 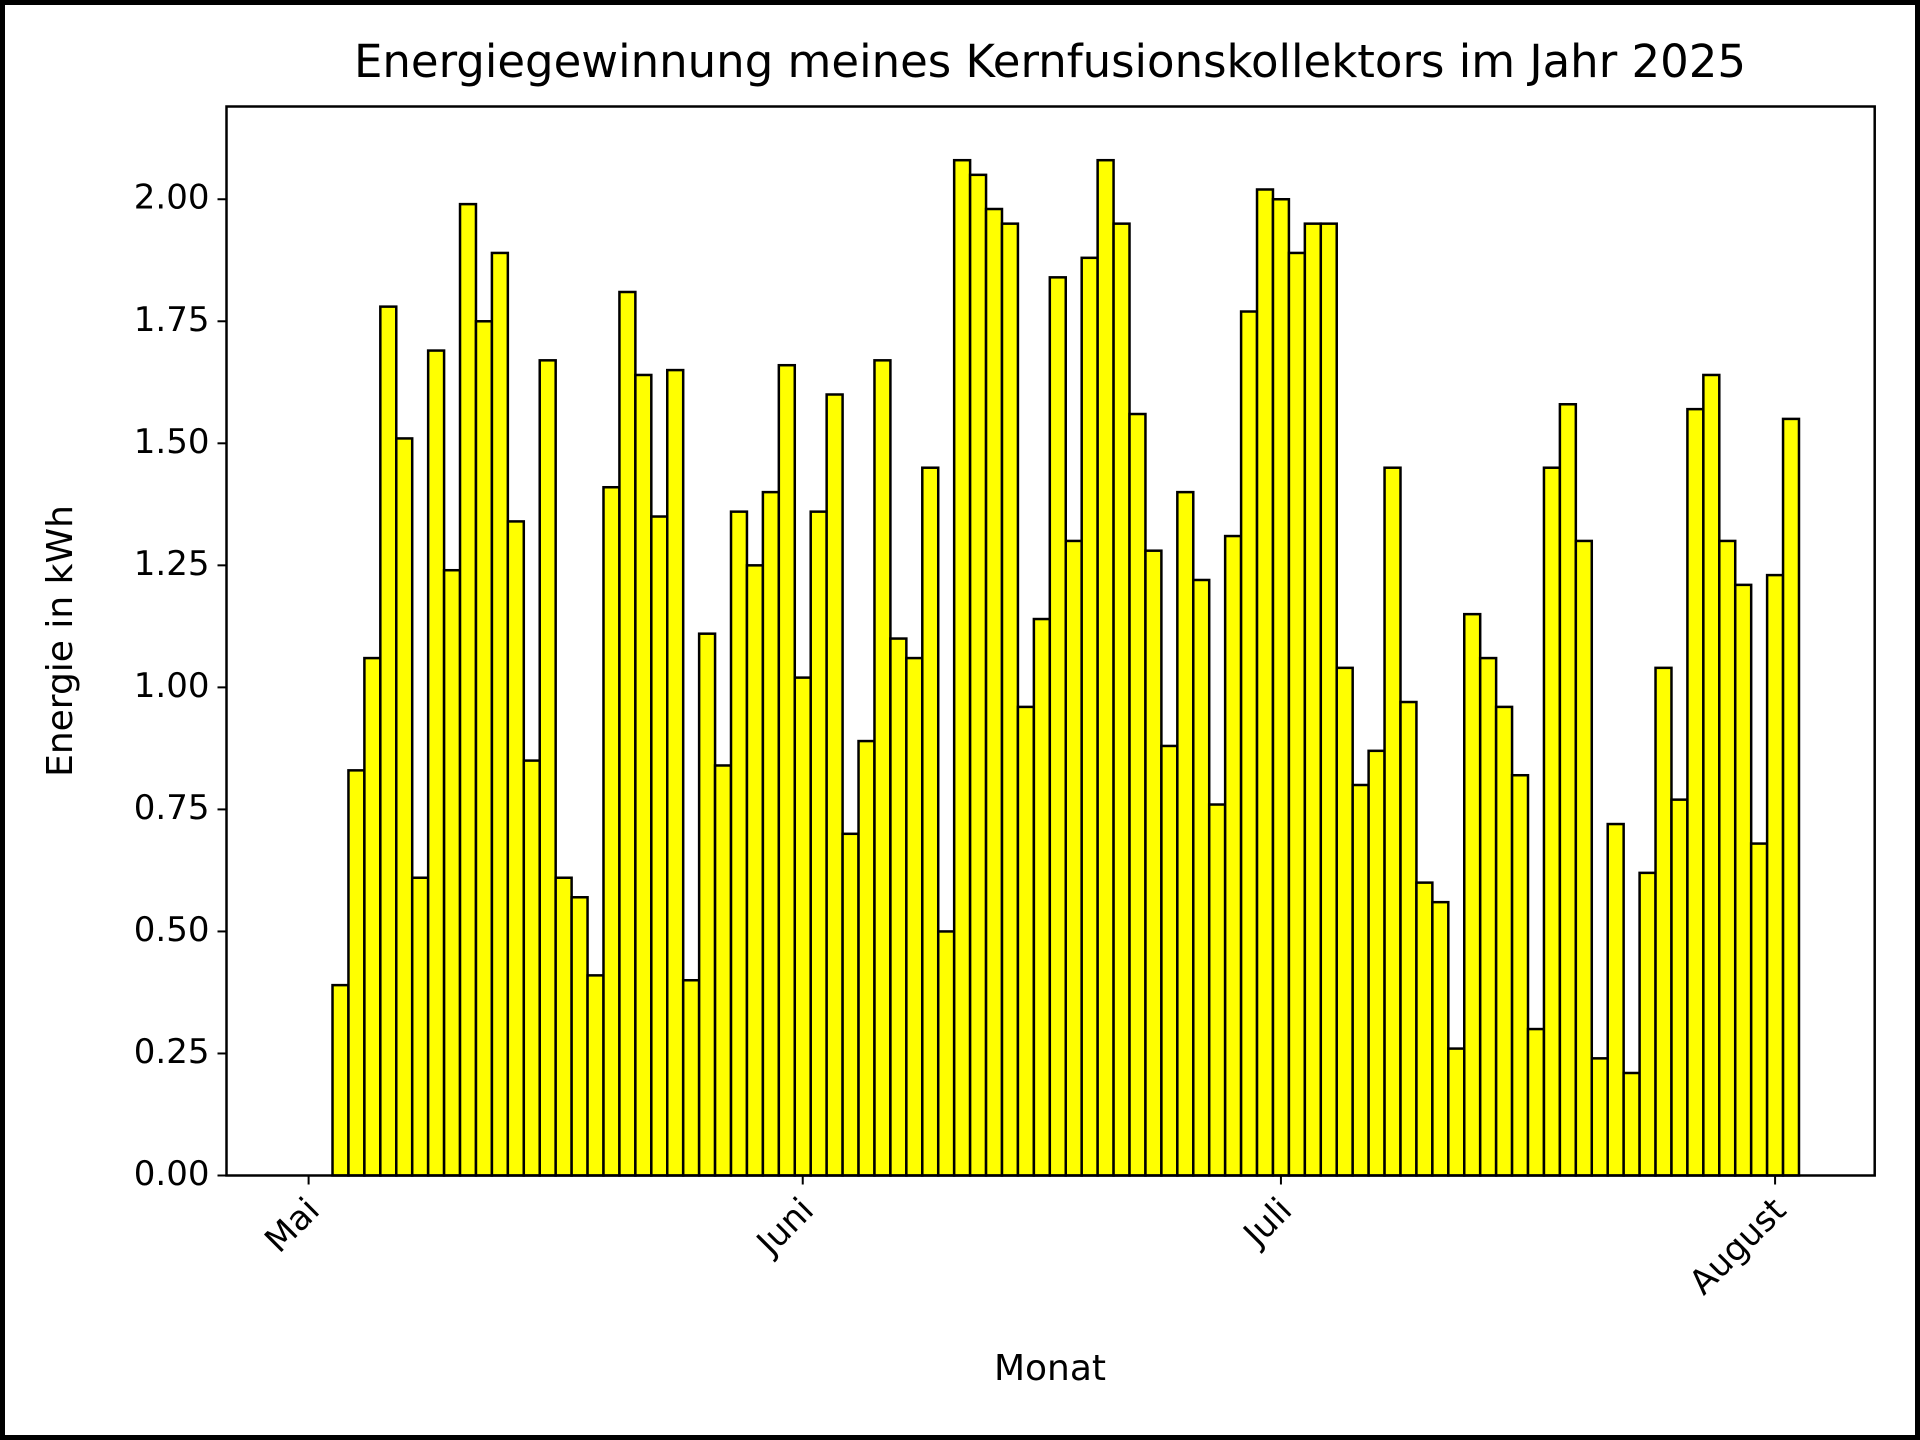 What do you see at coordinates (172, 930) in the screenshot?
I see `y-tick-label: 0.50` at bounding box center [172, 930].